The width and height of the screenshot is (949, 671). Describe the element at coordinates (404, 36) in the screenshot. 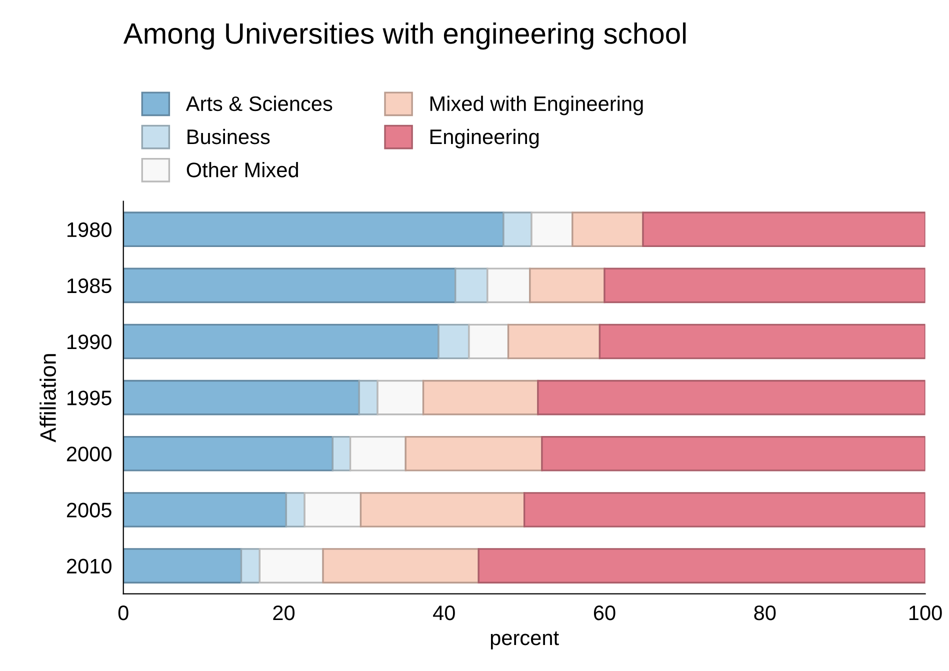

I see `chart-title: Among Universities with engineering school` at that location.